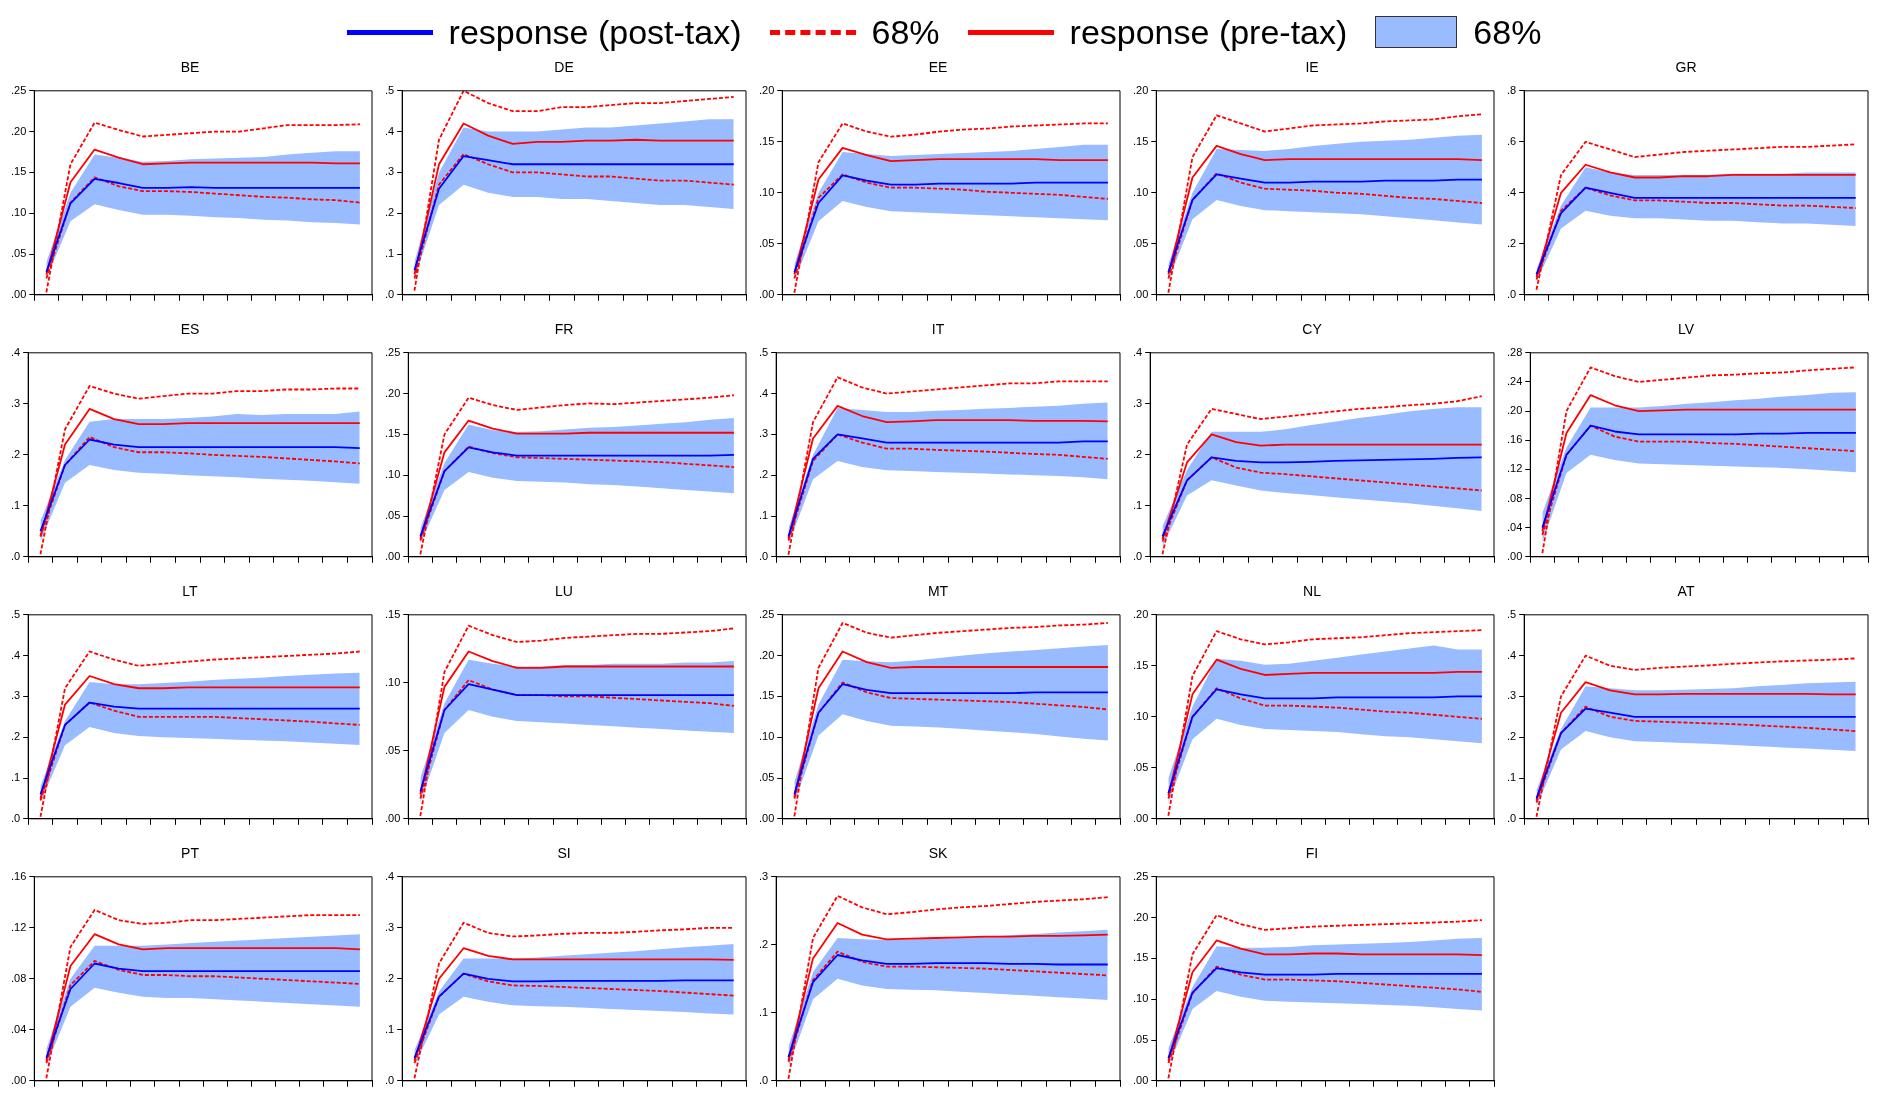 The height and width of the screenshot is (1104, 1888). Describe the element at coordinates (1312, 329) in the screenshot. I see `chart-title: CY` at that location.